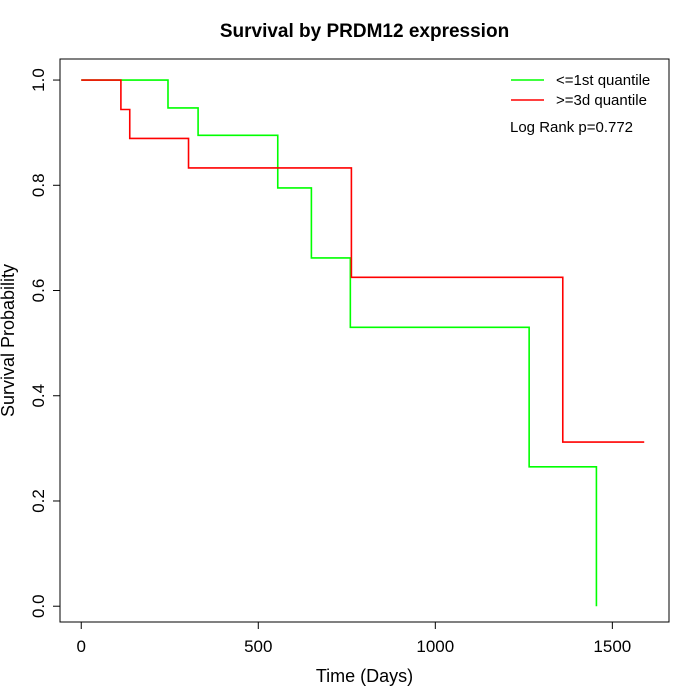  What do you see at coordinates (38, 291) in the screenshot?
I see `y-tick-label: 0.6` at bounding box center [38, 291].